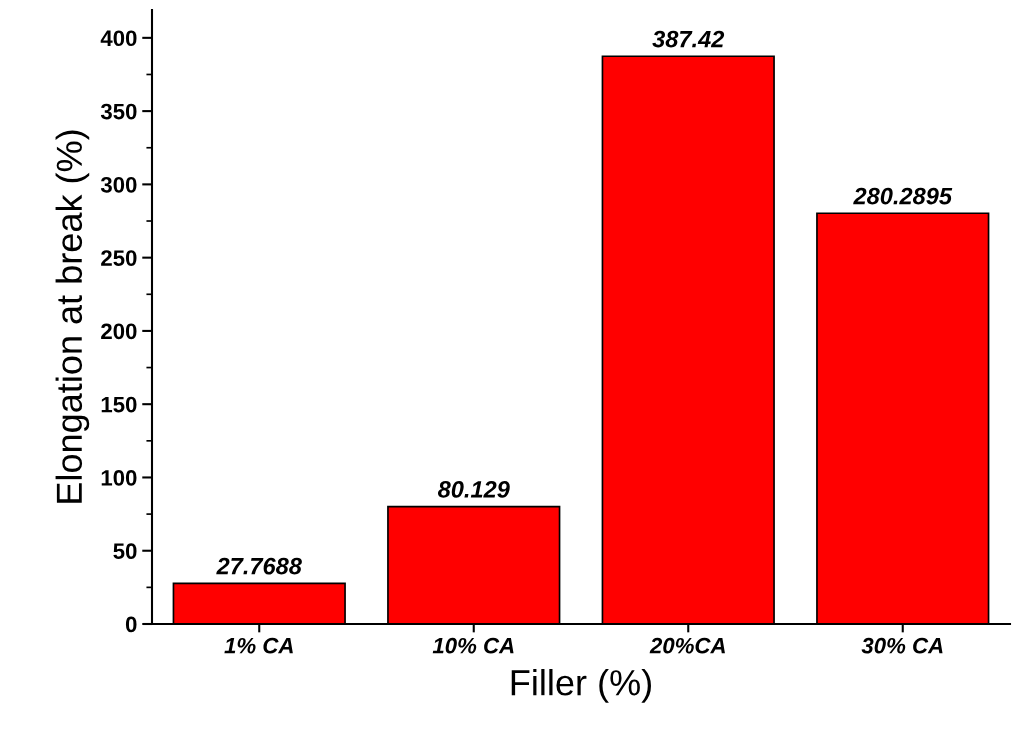  Describe the element at coordinates (473, 645) in the screenshot. I see `x-tick-label: 10% CA` at that location.